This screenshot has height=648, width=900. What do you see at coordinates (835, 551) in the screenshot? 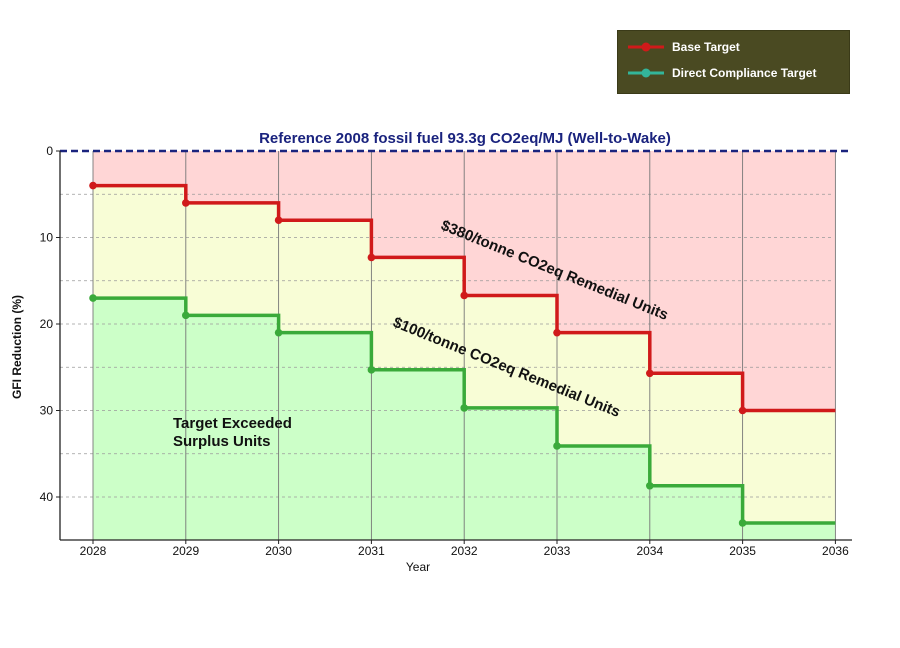
I see `x-tick-label-2036: 2036` at bounding box center [835, 551].